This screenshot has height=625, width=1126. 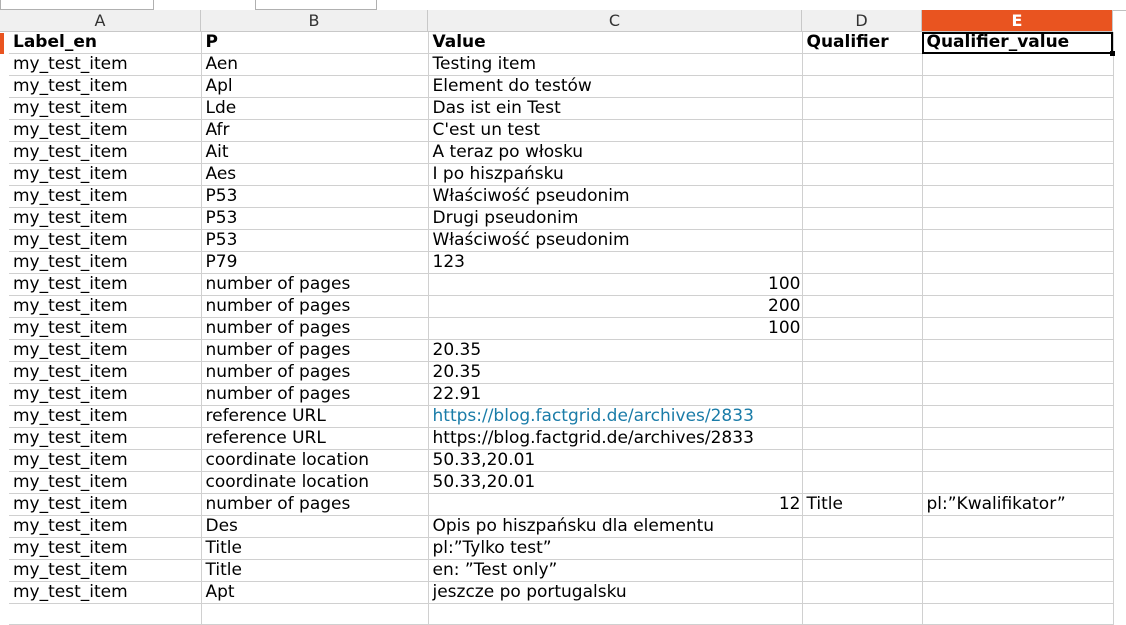 I want to click on cell-e: Qualifier_value, so click(x=1018, y=43).